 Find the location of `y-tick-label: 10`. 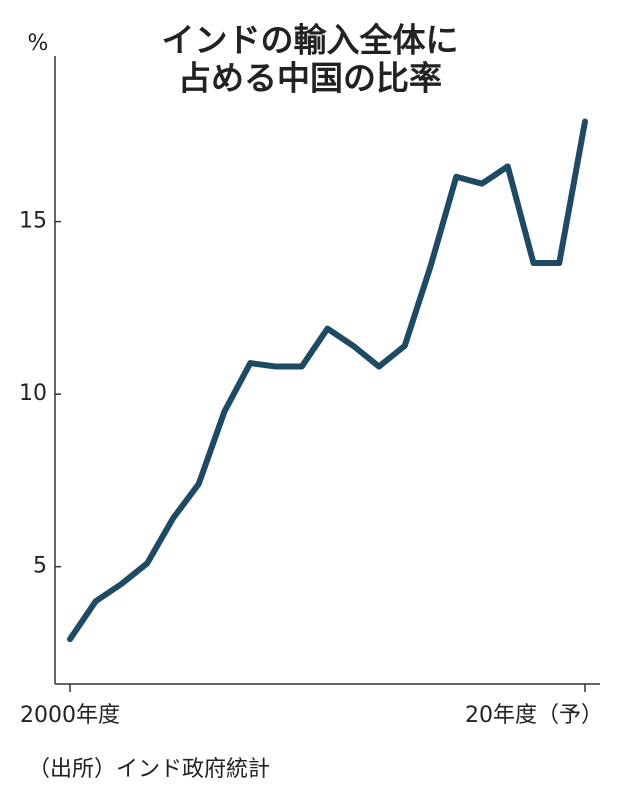

y-tick-label: 10 is located at coordinates (33, 393).